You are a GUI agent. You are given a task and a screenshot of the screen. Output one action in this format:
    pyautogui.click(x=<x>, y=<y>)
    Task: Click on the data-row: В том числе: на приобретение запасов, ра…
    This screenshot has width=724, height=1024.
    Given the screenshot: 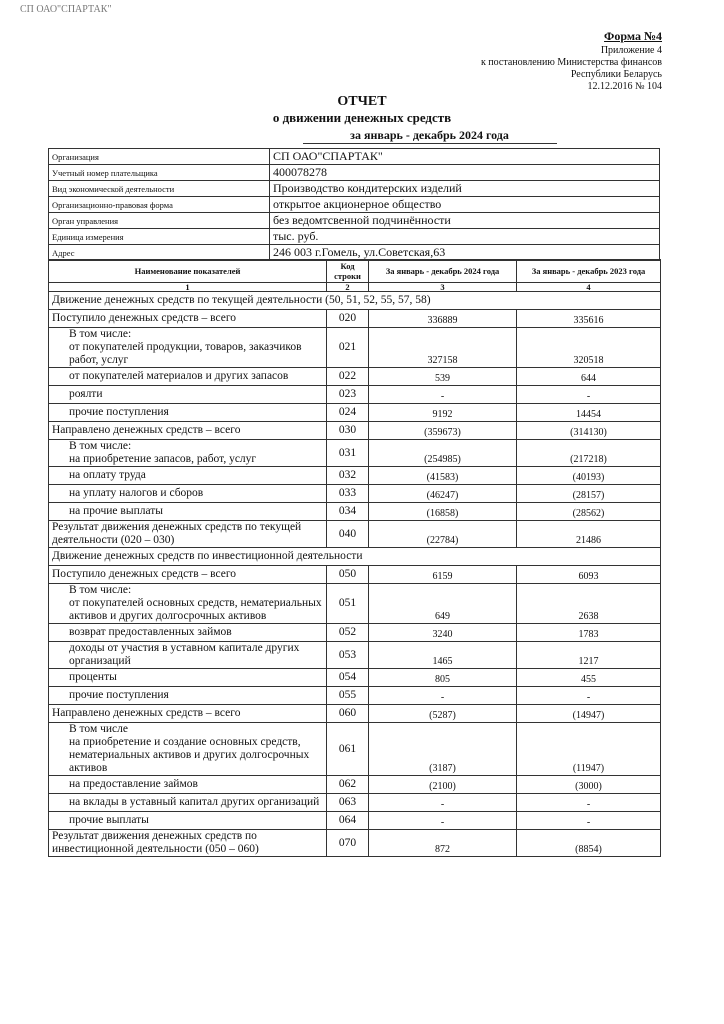 What is the action you would take?
    pyautogui.click(x=354, y=453)
    